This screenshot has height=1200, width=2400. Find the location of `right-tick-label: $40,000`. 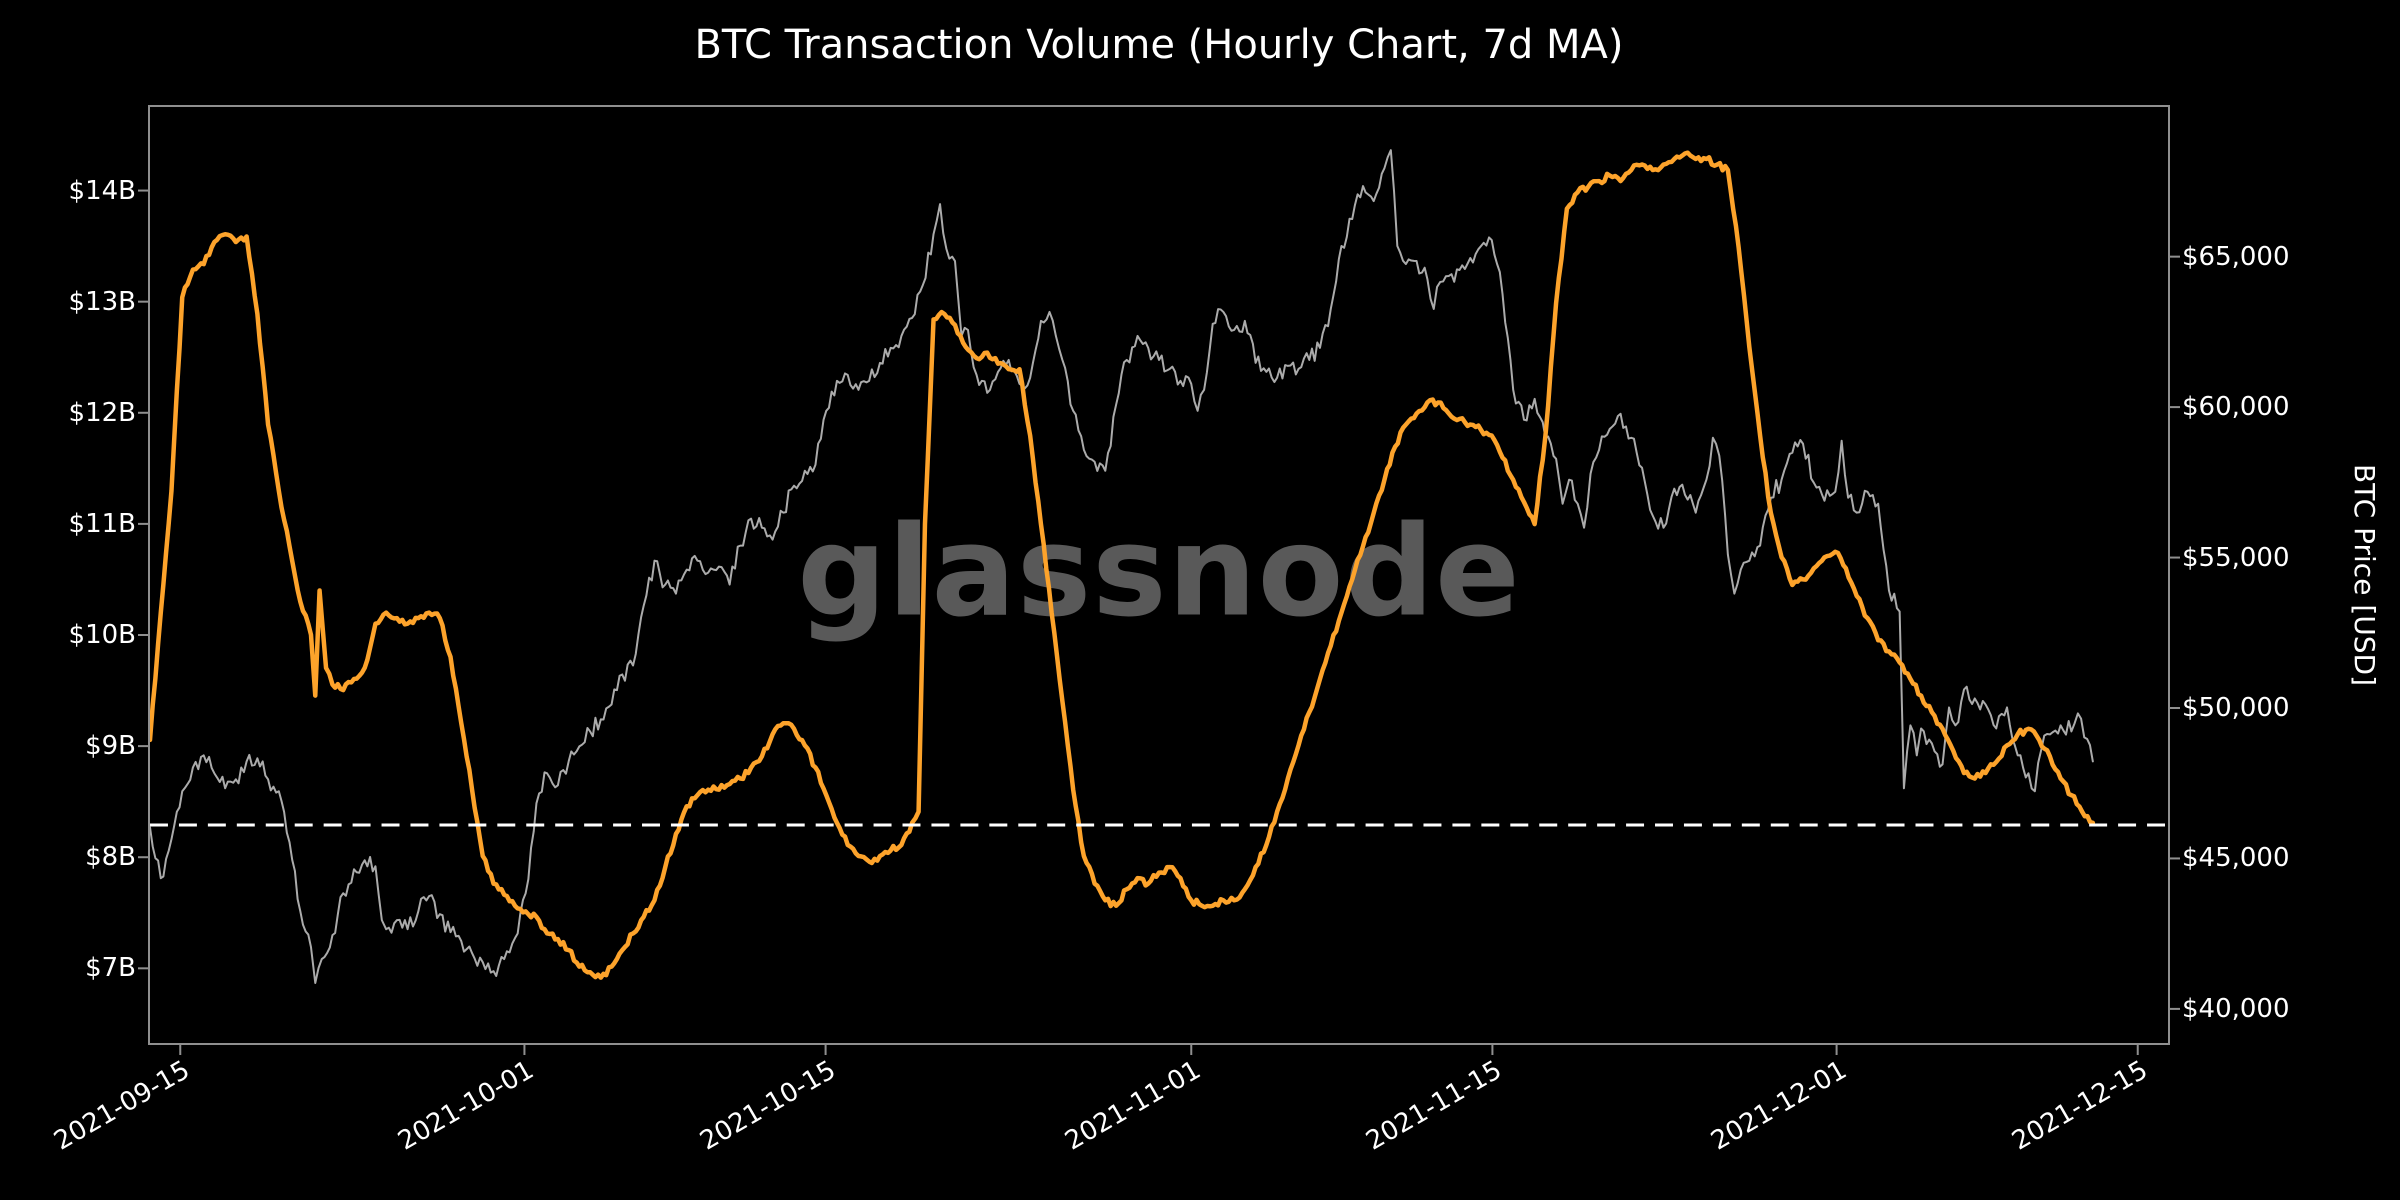

right-tick-label: $40,000 is located at coordinates (2236, 1008).